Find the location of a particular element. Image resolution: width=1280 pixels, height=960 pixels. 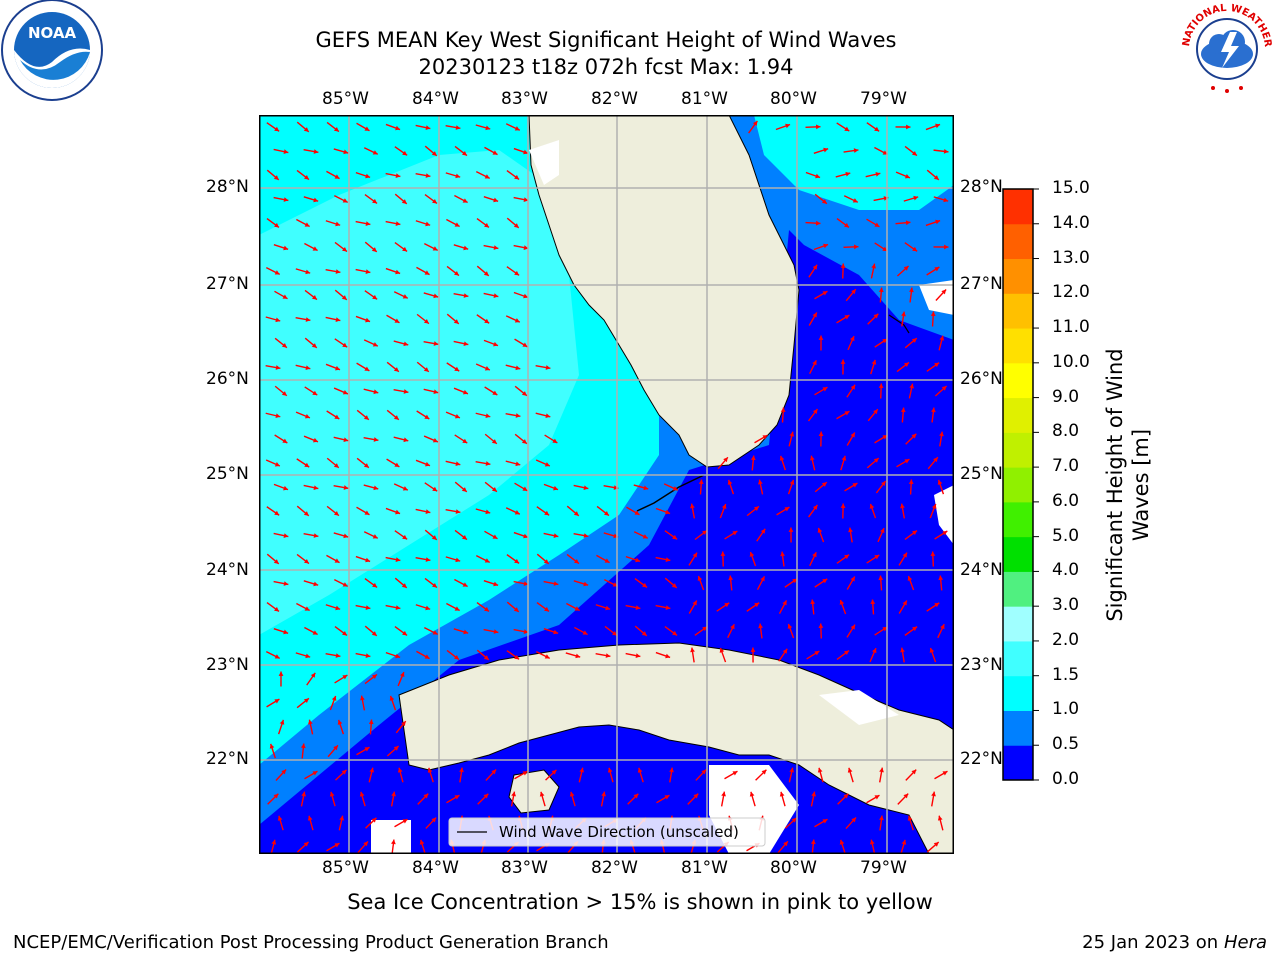

colorbar is located at coordinates (1020, 484).